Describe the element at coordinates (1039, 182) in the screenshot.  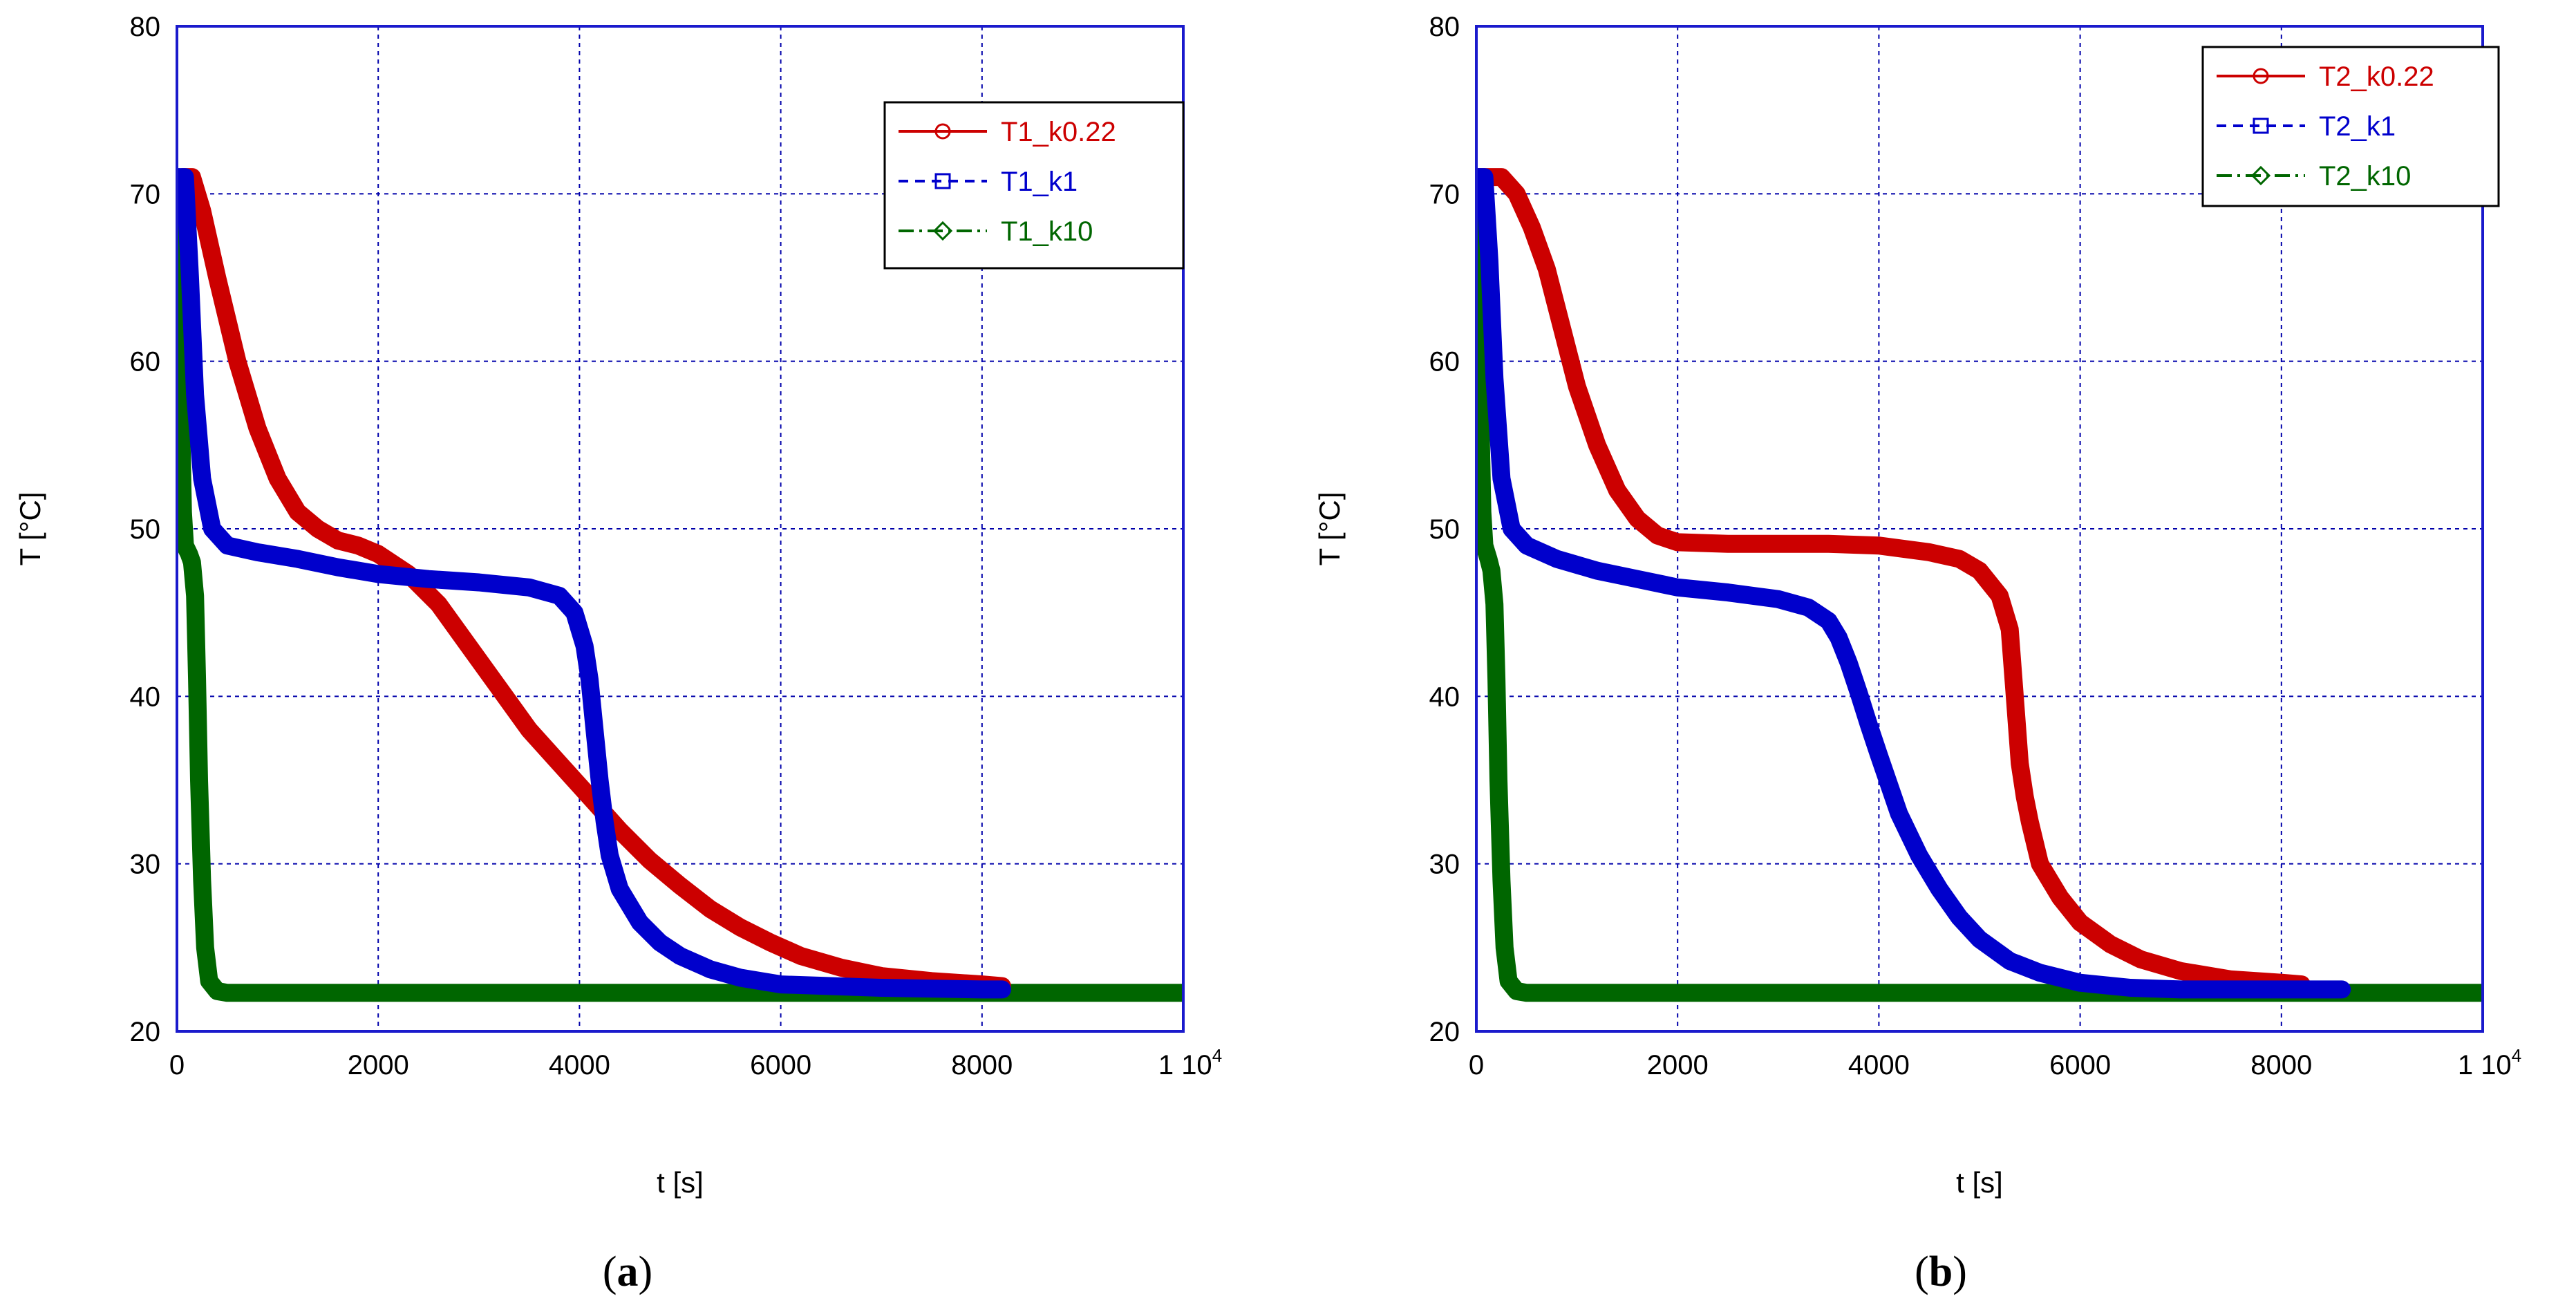
I see `legend-label: T1_k1` at that location.